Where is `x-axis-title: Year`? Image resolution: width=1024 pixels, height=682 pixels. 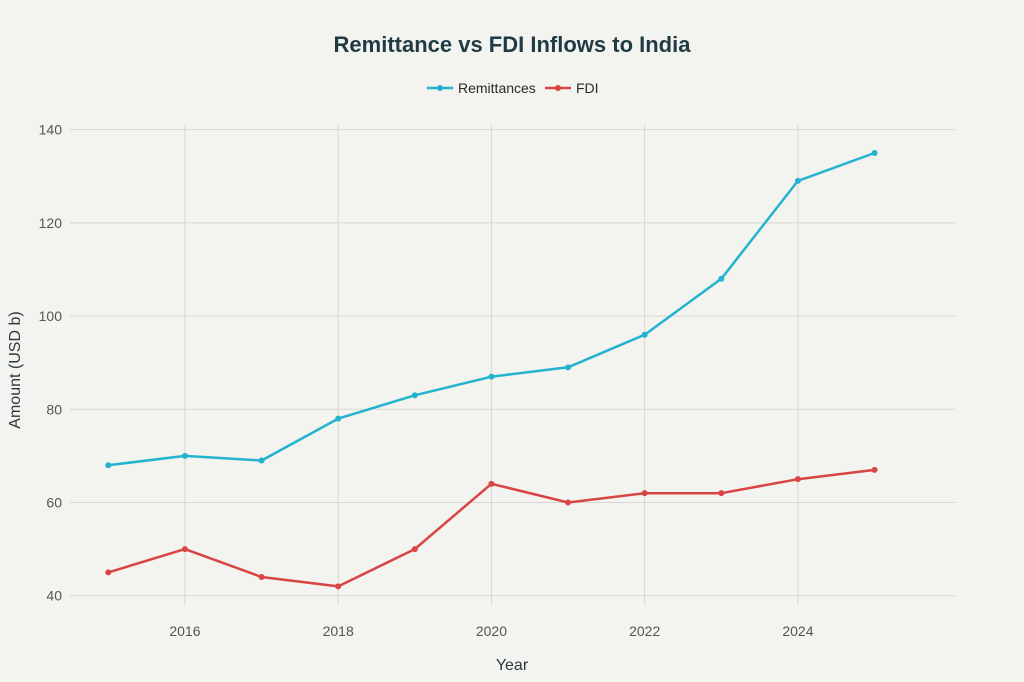 x-axis-title: Year is located at coordinates (512, 665).